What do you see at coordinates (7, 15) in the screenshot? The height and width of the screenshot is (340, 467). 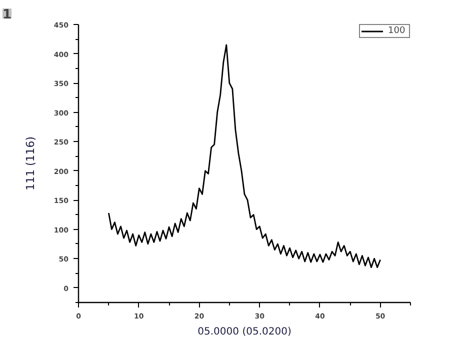 I see `text: 1` at bounding box center [7, 15].